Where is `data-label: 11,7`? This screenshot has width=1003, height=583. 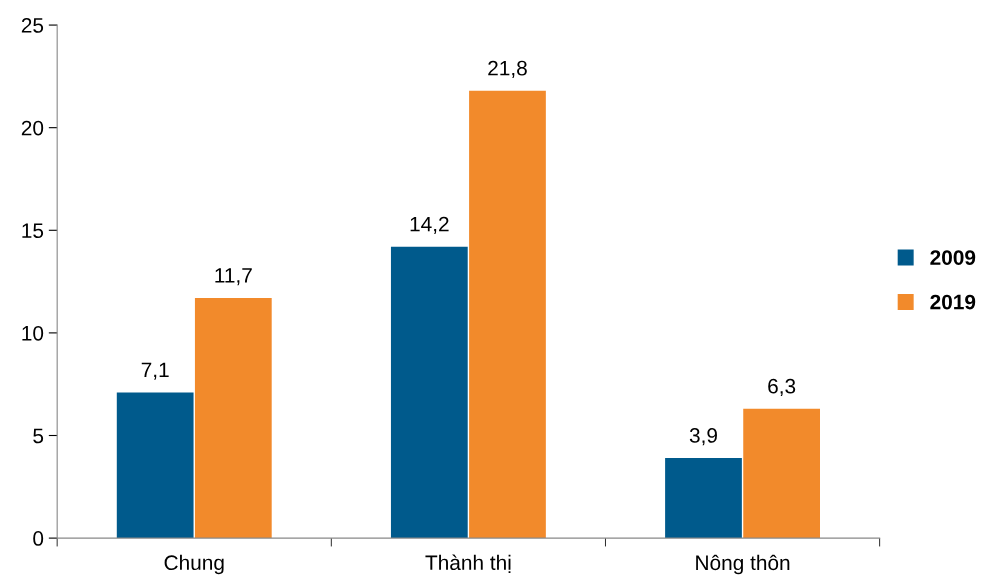
data-label: 11,7 is located at coordinates (233, 277).